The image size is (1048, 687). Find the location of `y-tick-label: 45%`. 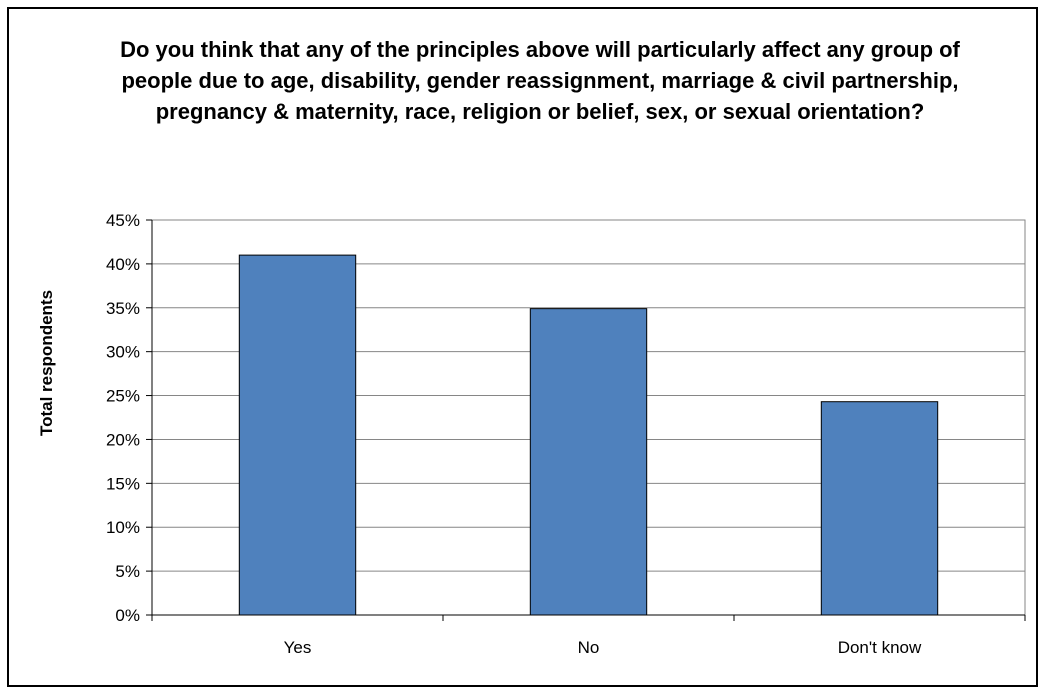

y-tick-label: 45% is located at coordinates (123, 220).